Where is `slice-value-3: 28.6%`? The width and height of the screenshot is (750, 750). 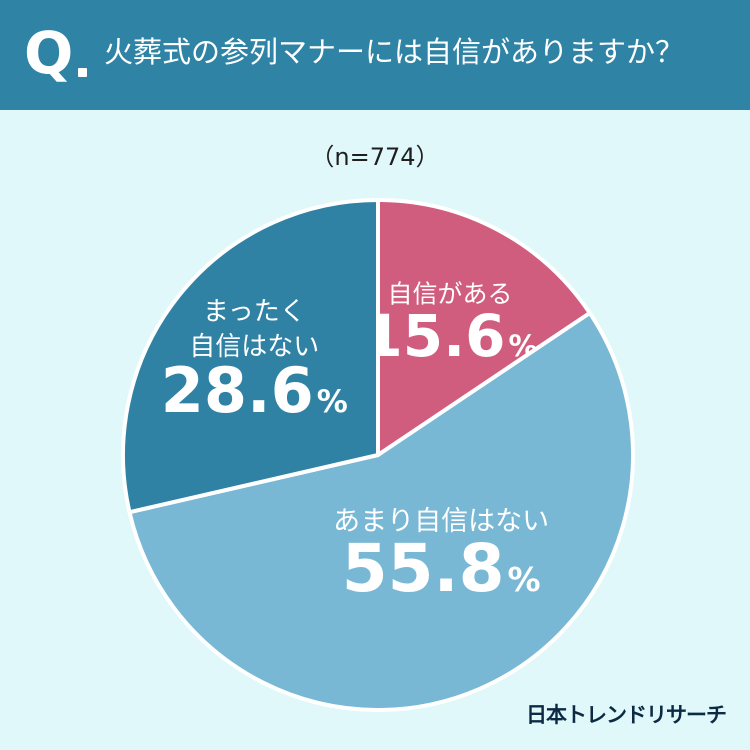
slice-value-3: 28.6% is located at coordinates (254, 390).